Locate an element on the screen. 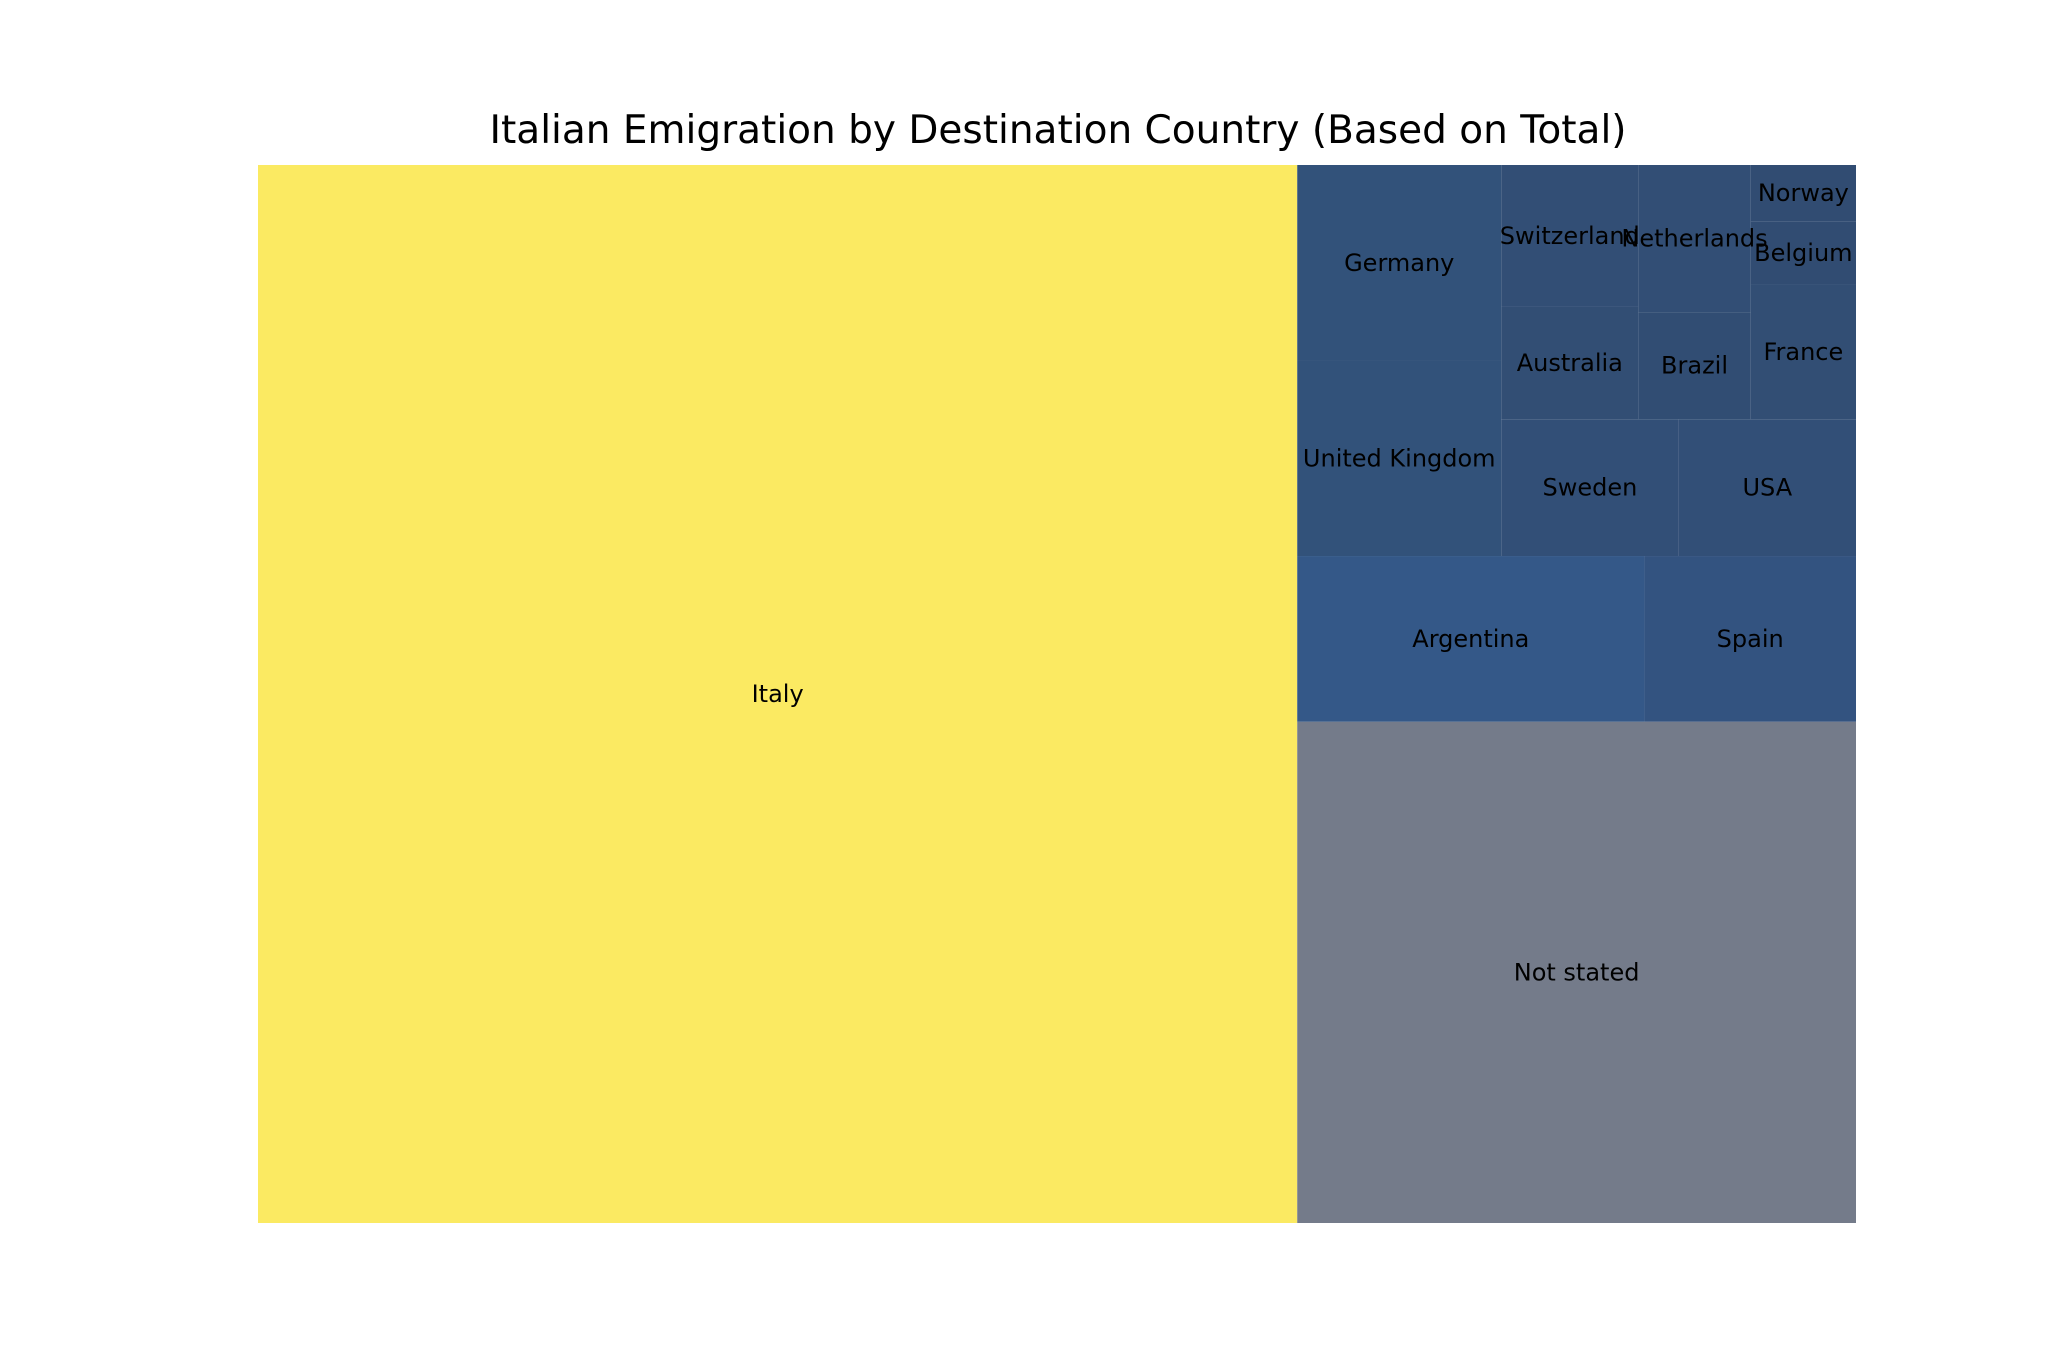 The image size is (2048, 1365). treemap-label-not-stated: Not stated is located at coordinates (1577, 972).